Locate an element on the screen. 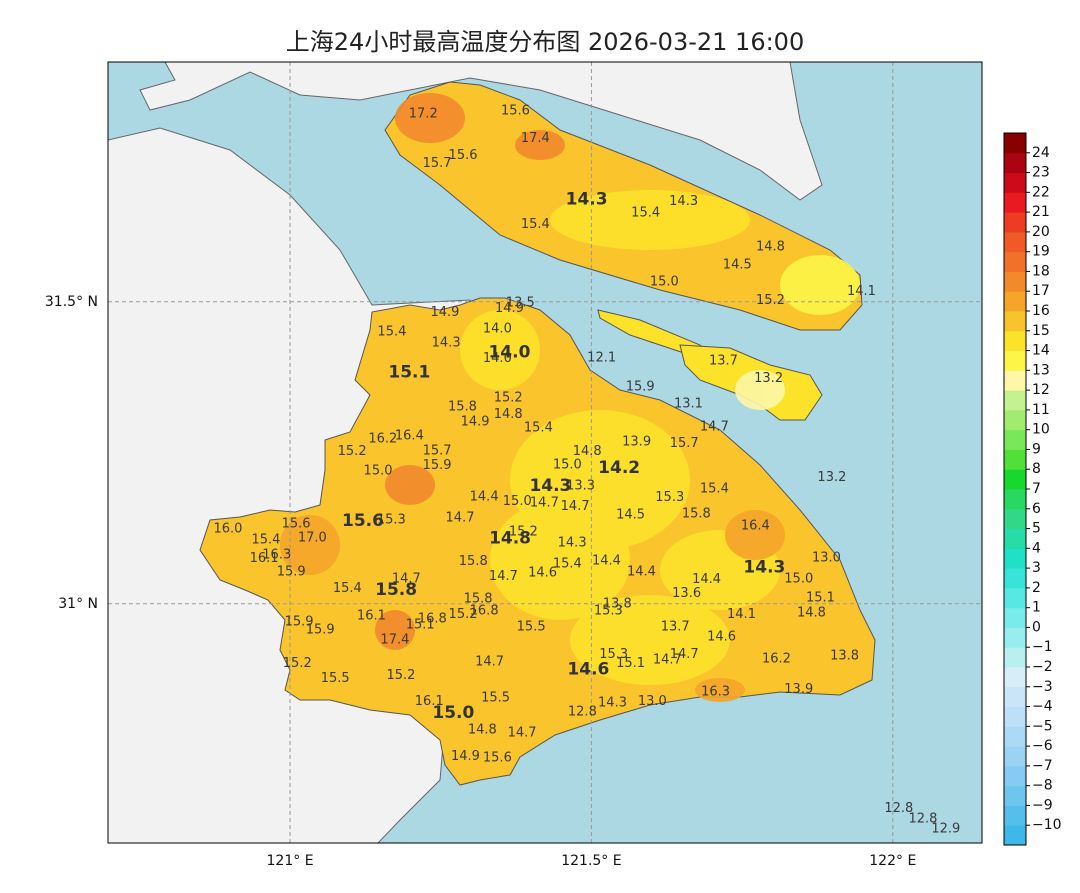  station-label: 14.8 is located at coordinates (482, 730).